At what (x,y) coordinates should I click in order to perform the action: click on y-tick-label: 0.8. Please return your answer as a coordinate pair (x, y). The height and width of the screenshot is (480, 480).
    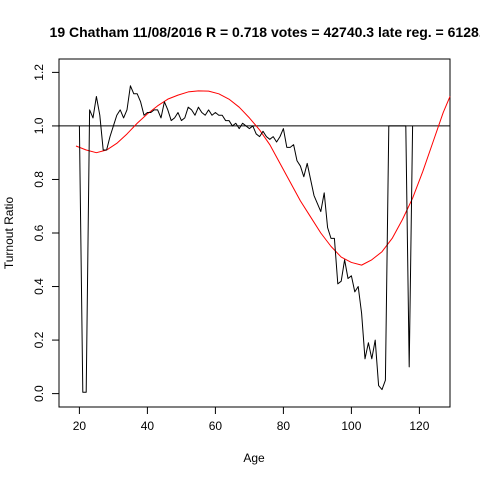
    Looking at the image, I should click on (39, 179).